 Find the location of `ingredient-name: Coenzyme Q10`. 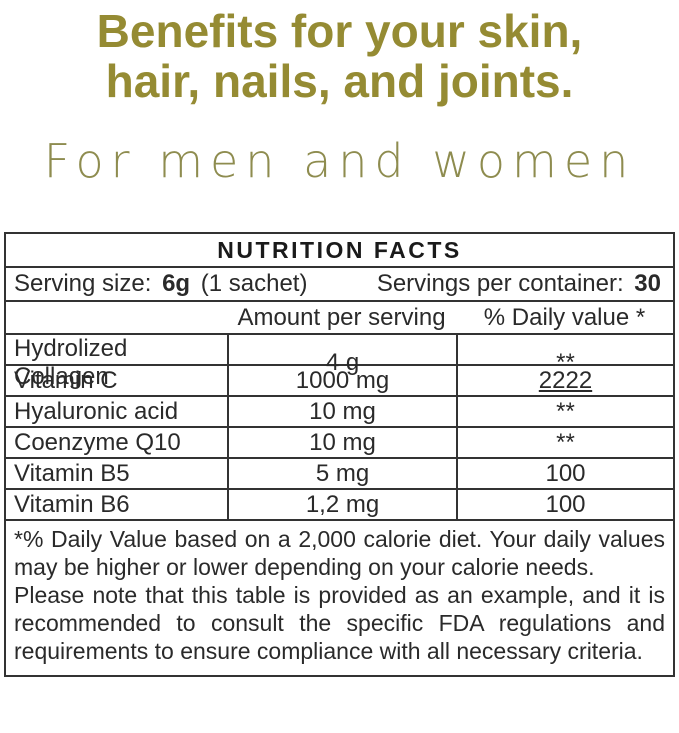

ingredient-name: Coenzyme Q10 is located at coordinates (97, 442).